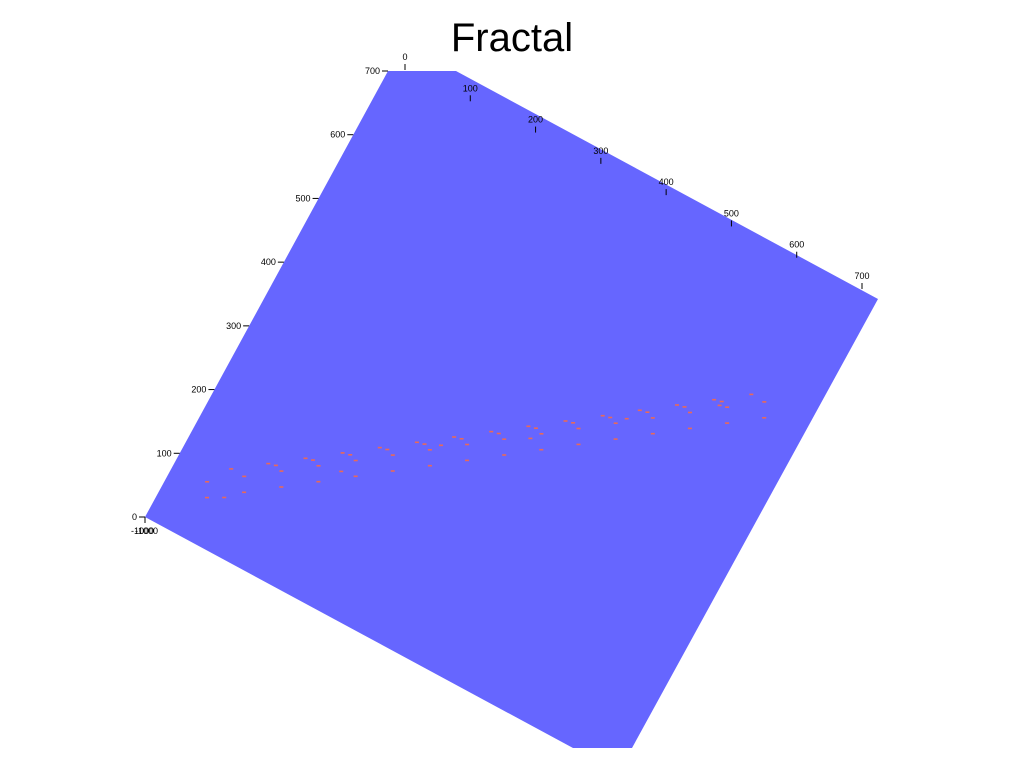  I want to click on x-tick-label: 300, so click(600, 151).